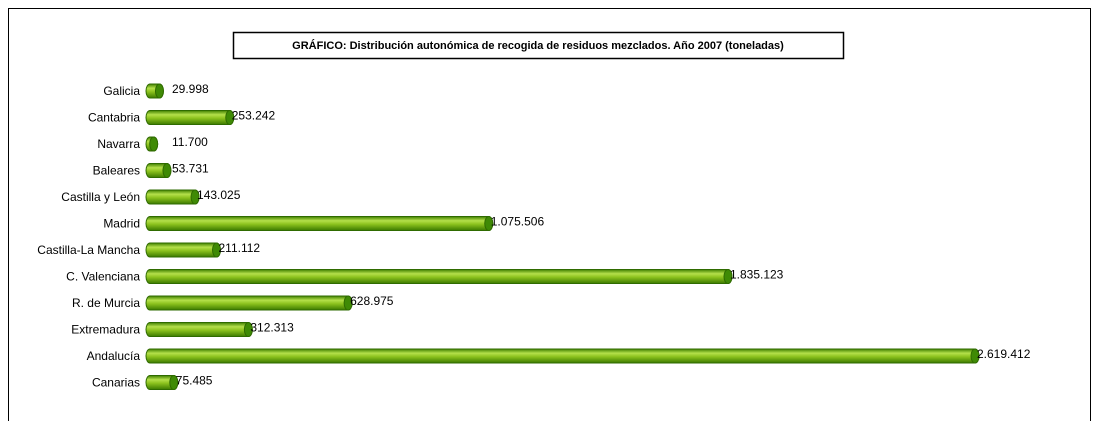  Describe the element at coordinates (1004, 354) in the screenshot. I see `value-label: 2.619.412` at that location.